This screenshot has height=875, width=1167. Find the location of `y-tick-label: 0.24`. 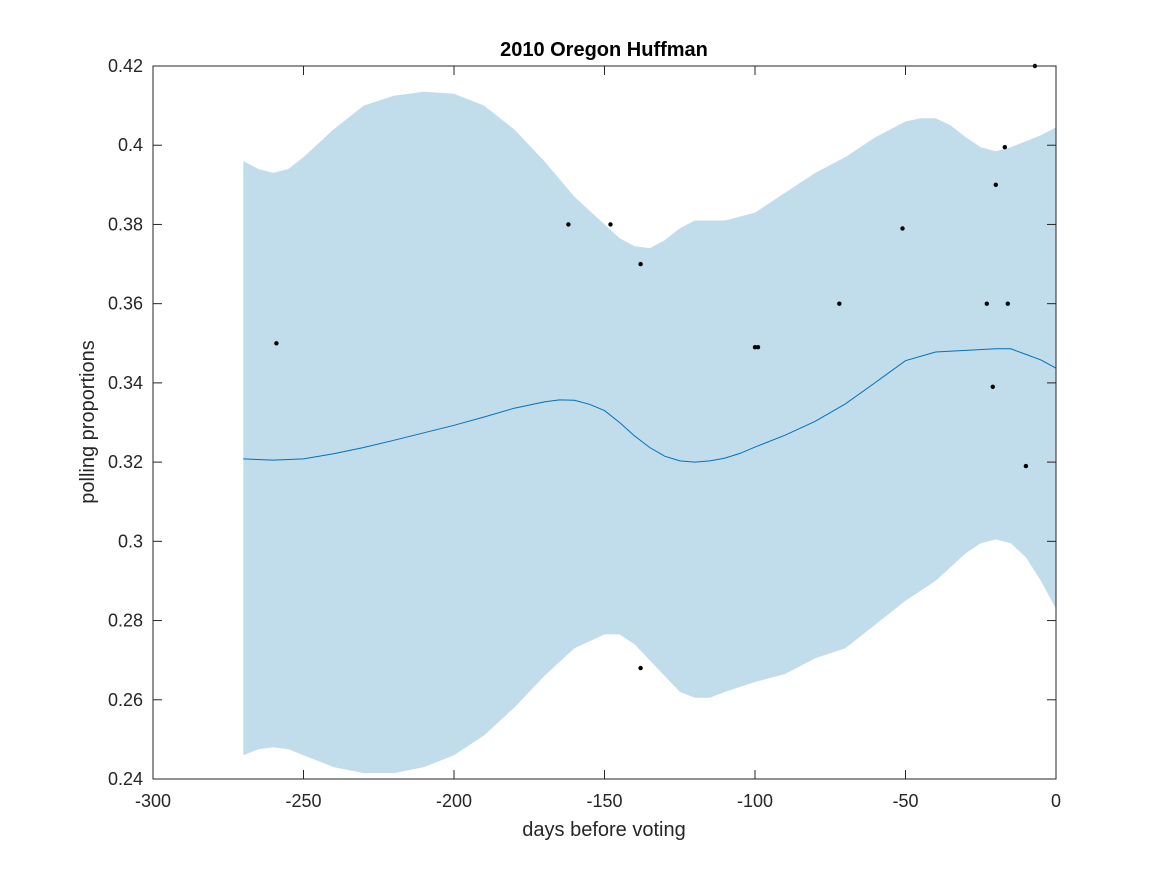

y-tick-label: 0.24 is located at coordinates (125, 779).